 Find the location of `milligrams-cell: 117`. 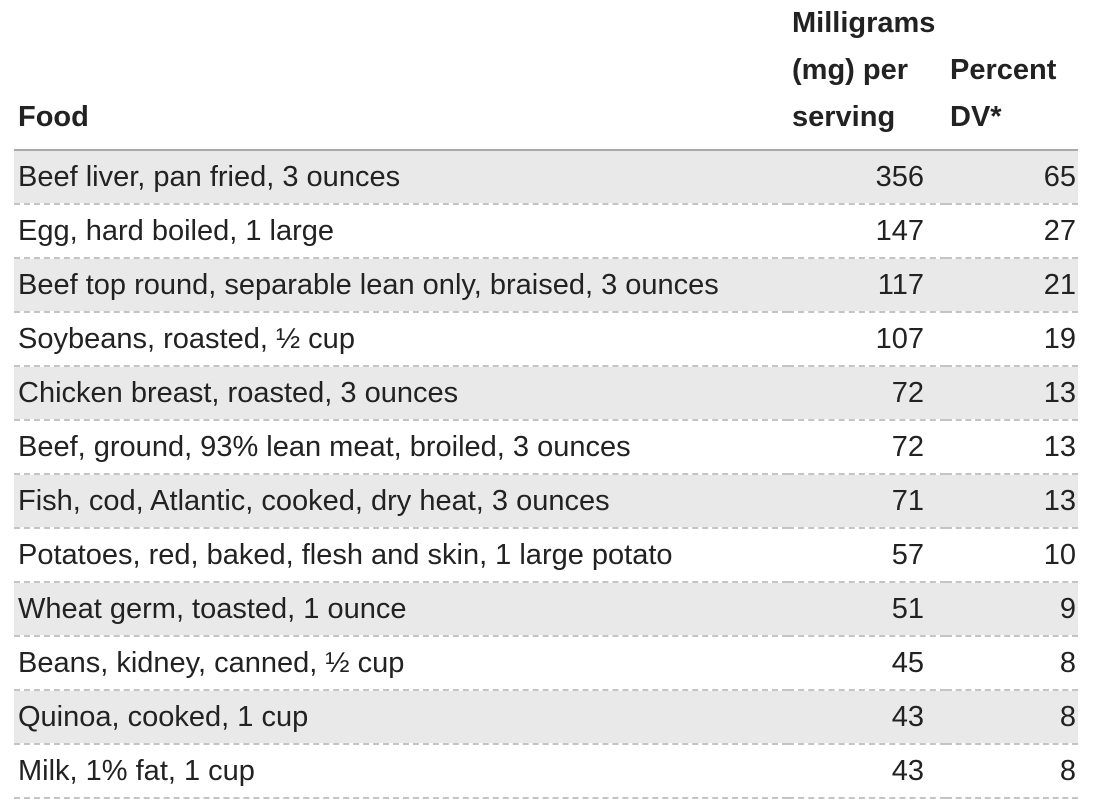

milligrams-cell: 117 is located at coordinates (867, 285).